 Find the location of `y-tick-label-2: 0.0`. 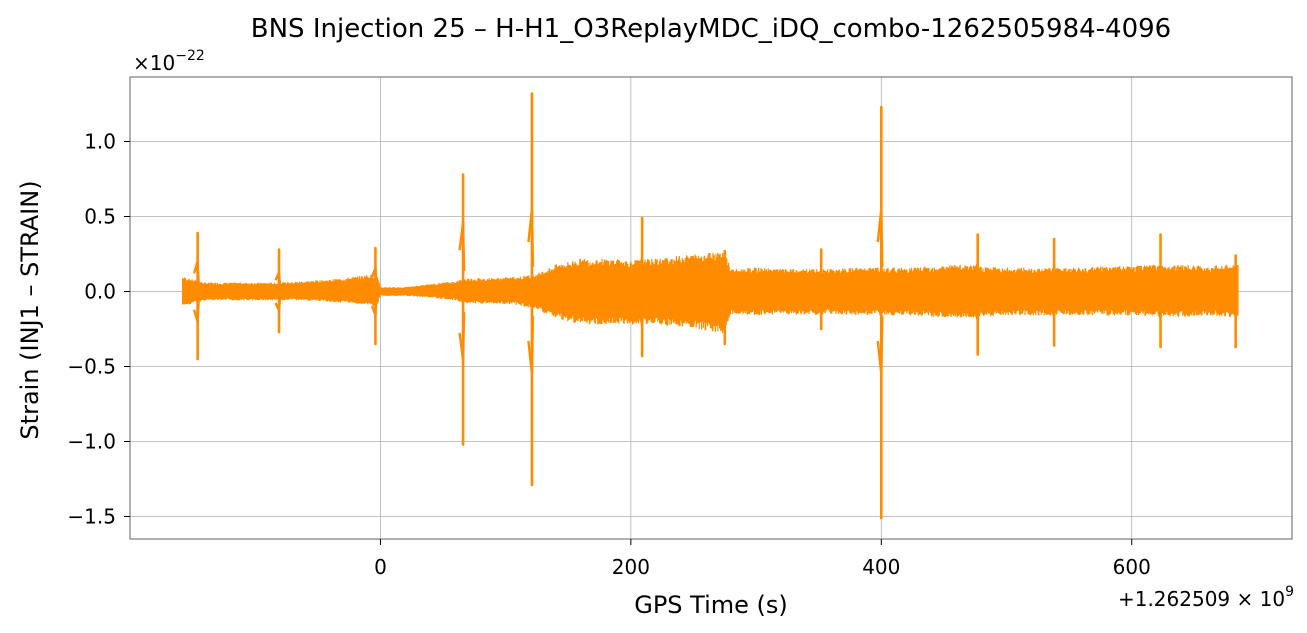

y-tick-label-2: 0.0 is located at coordinates (100, 292).